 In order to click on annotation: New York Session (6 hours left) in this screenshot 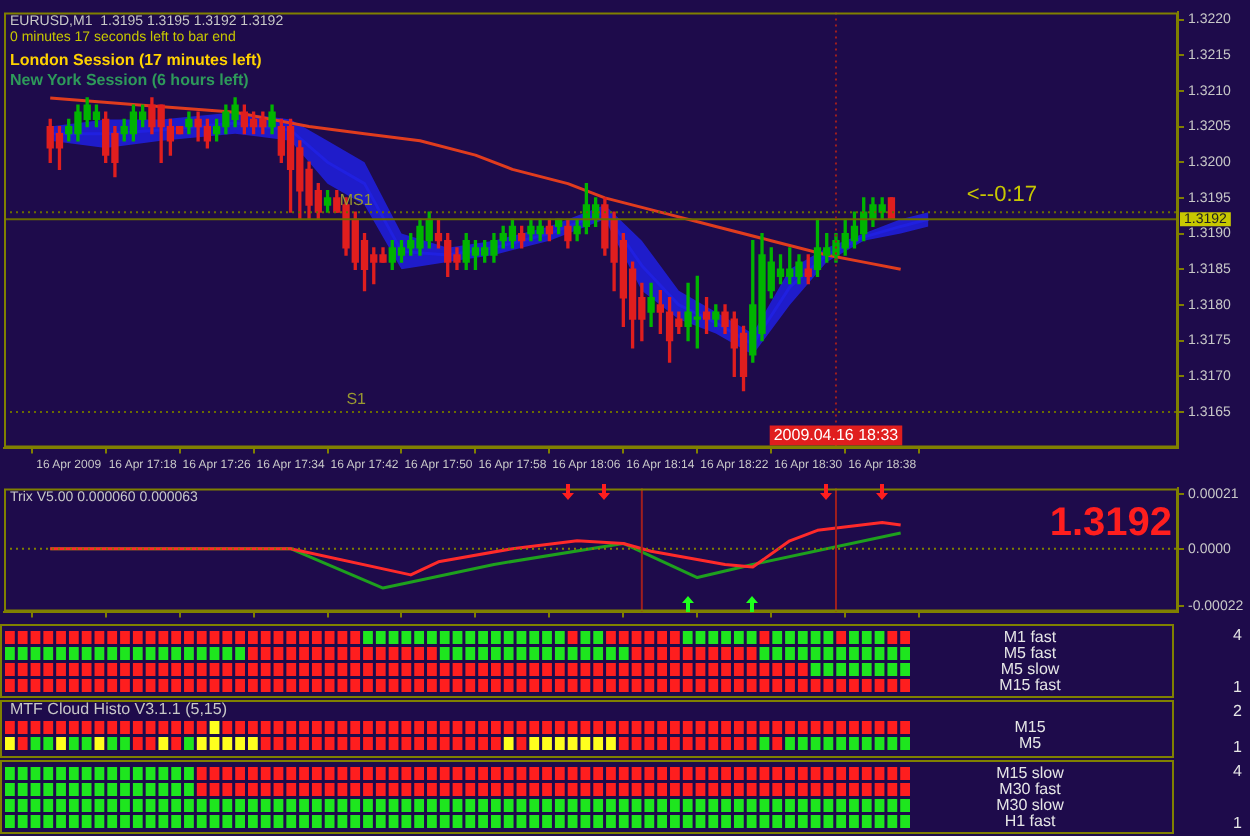, I will do `click(130, 79)`.